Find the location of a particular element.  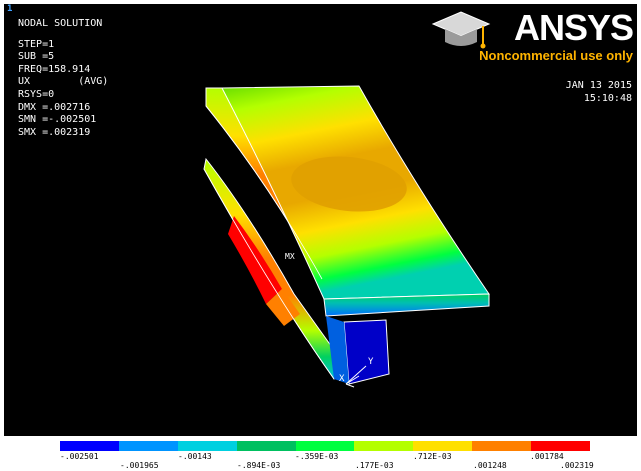

info-smx: SMX =.002319 is located at coordinates (54, 132).